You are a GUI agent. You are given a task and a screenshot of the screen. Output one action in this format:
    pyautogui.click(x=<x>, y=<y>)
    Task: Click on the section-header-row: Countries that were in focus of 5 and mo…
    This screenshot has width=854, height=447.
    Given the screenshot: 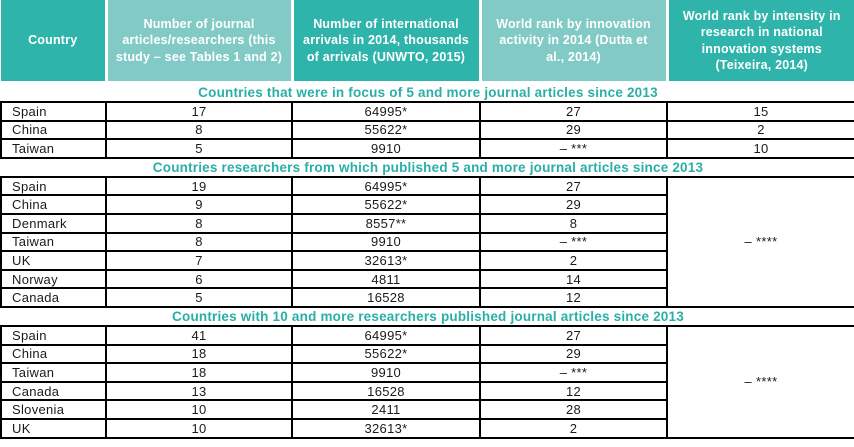 What is the action you would take?
    pyautogui.click(x=427, y=92)
    